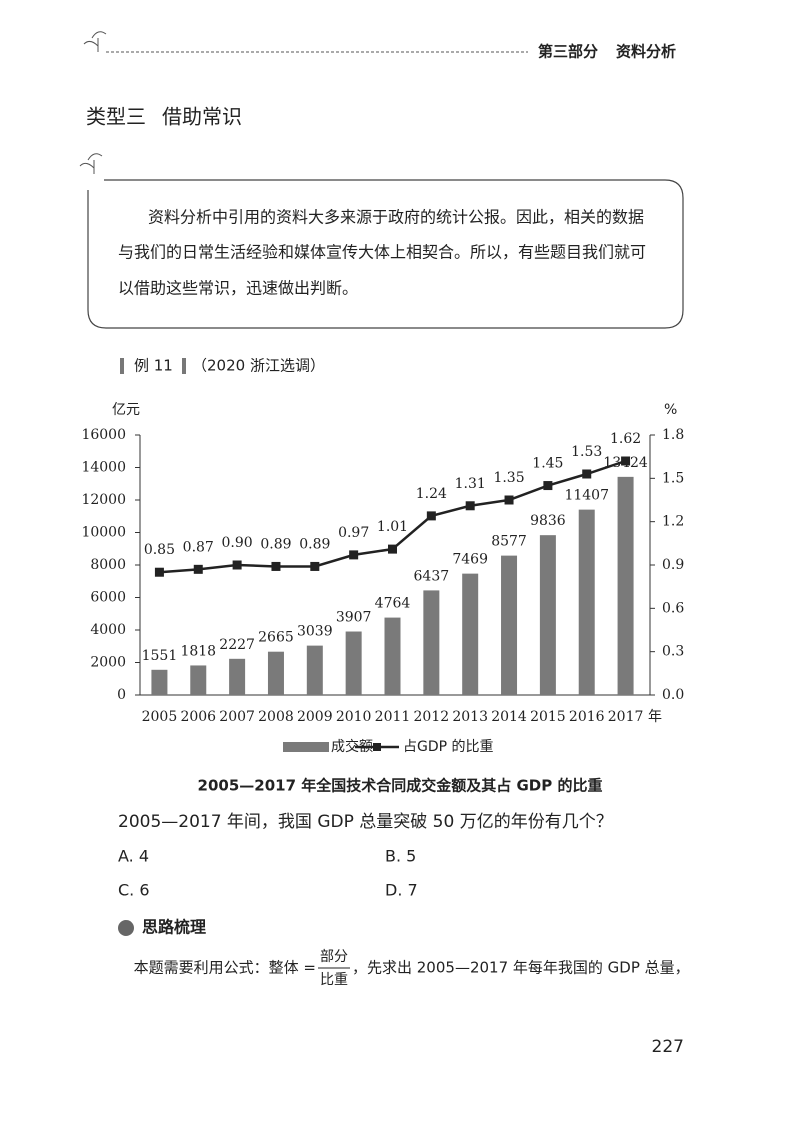 This screenshot has height=1128, width=800. What do you see at coordinates (353, 533) in the screenshot?
I see `line-value-label: 0.97` at bounding box center [353, 533].